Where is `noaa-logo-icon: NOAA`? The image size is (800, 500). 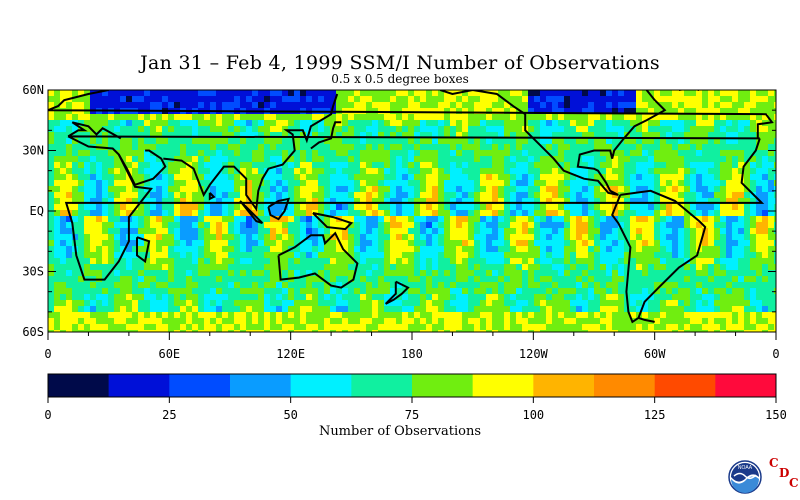 noaa-logo-icon: NOAA is located at coordinates (745, 477).